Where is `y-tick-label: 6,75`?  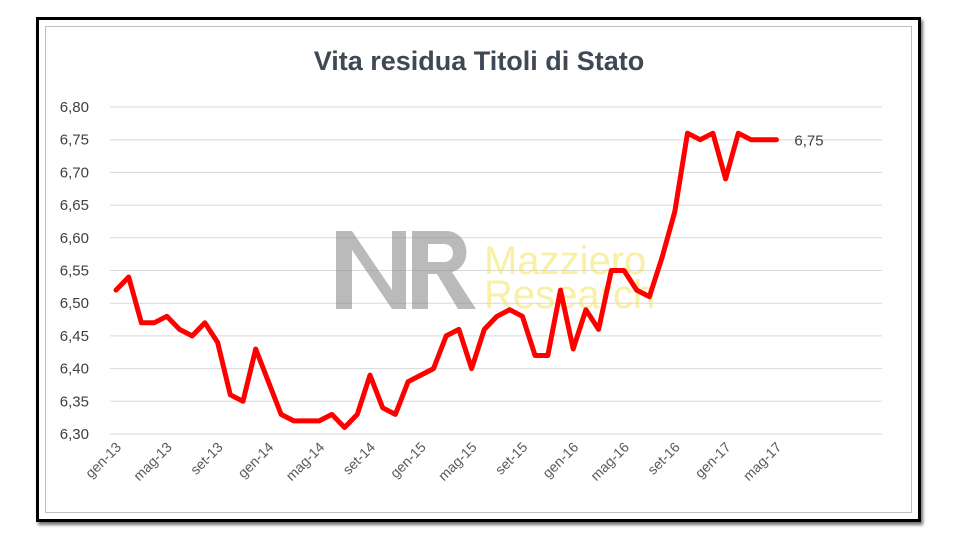 y-tick-label: 6,75 is located at coordinates (74, 140).